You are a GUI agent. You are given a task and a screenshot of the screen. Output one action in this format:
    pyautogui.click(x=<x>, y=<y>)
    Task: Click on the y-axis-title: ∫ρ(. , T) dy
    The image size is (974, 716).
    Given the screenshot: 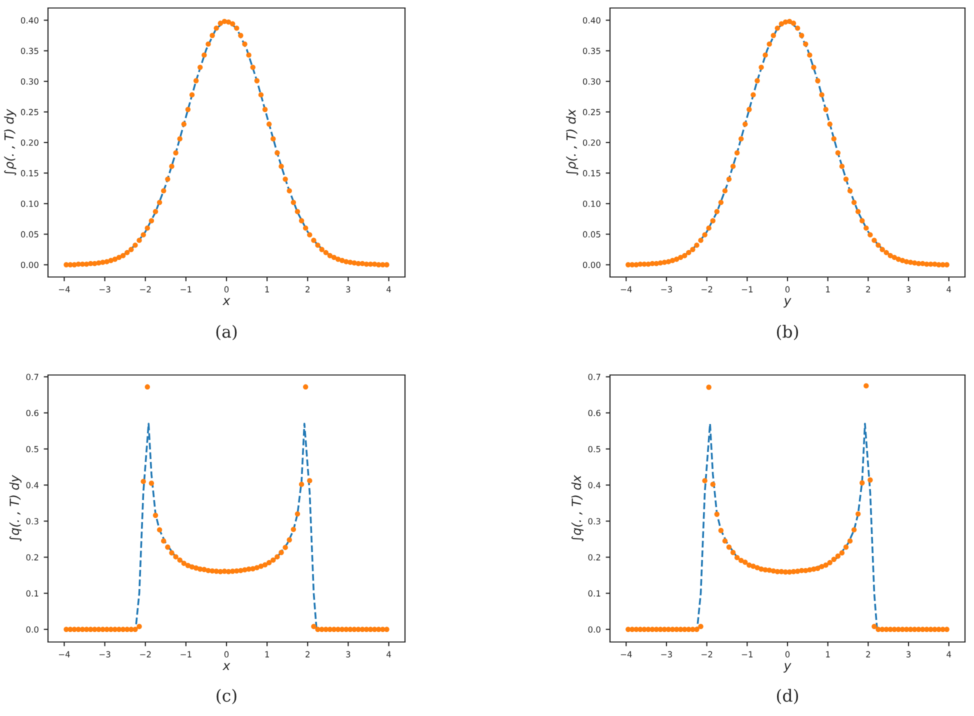 What is the action you would take?
    pyautogui.click(x=10, y=142)
    